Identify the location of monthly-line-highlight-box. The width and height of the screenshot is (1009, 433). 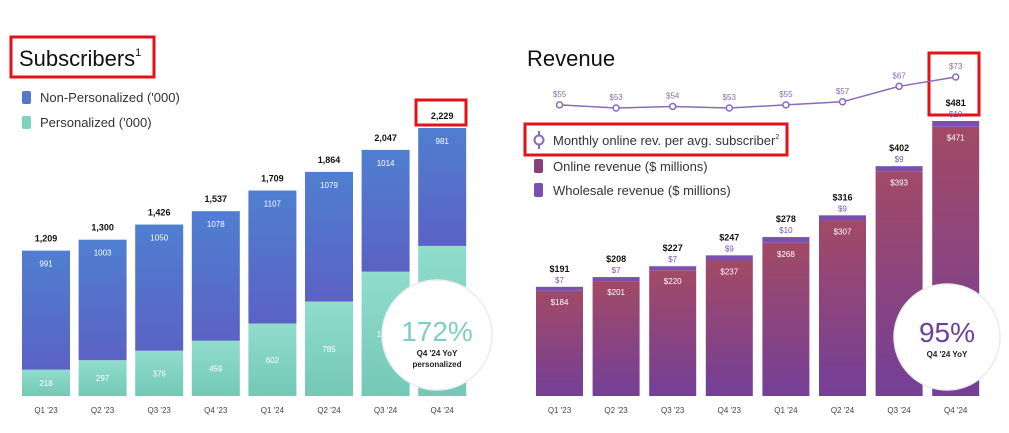
(954, 84).